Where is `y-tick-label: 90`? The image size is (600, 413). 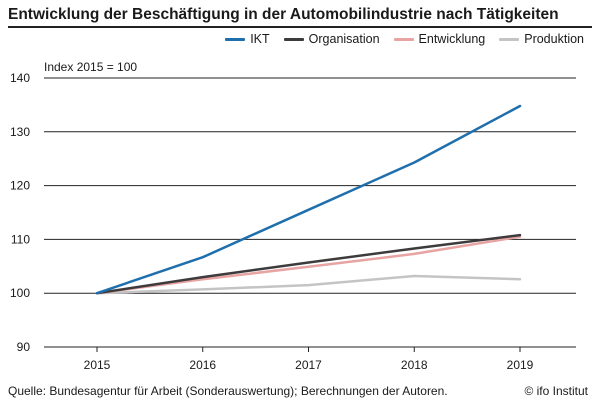
y-tick-label: 90 is located at coordinates (24, 347).